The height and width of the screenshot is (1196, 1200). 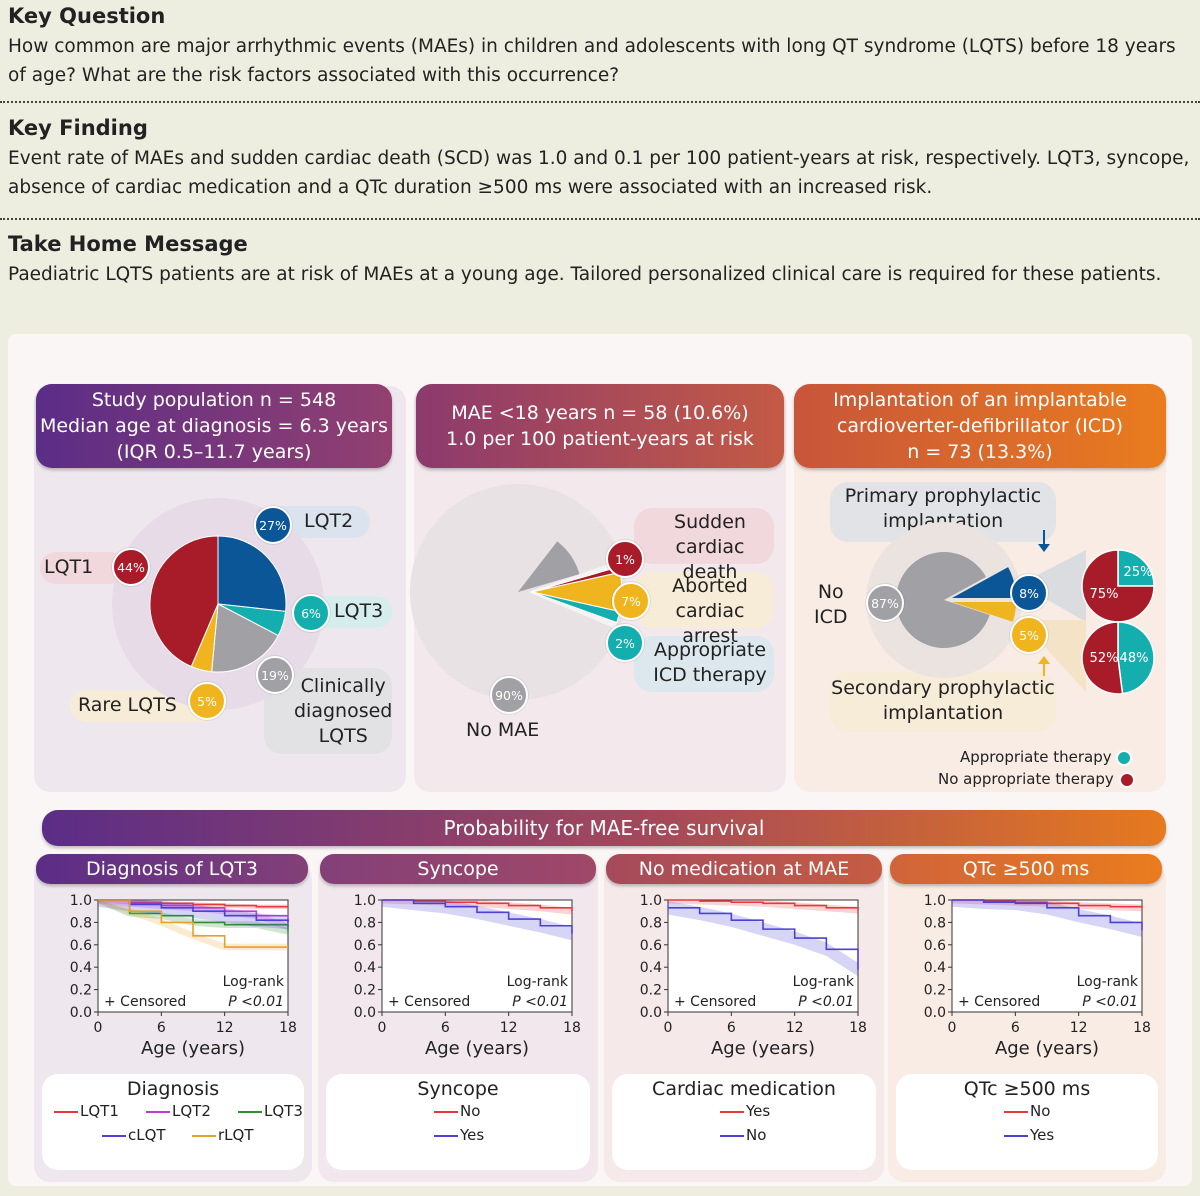 I want to click on icd-therapy-pill, so click(x=704, y=664).